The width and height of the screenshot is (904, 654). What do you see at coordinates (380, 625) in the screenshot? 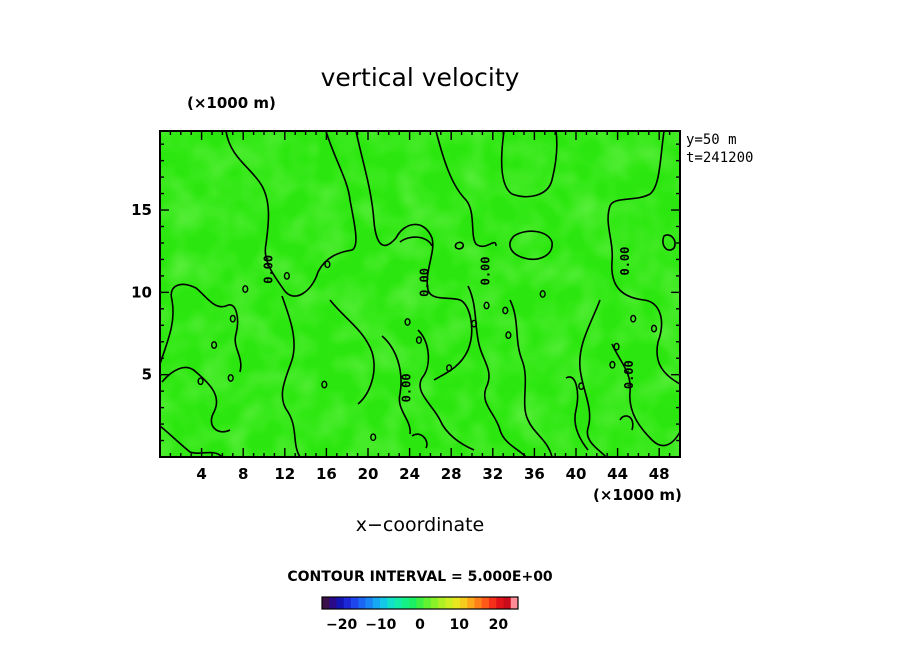
I see `colorbar-tick-label: −10` at bounding box center [380, 625].